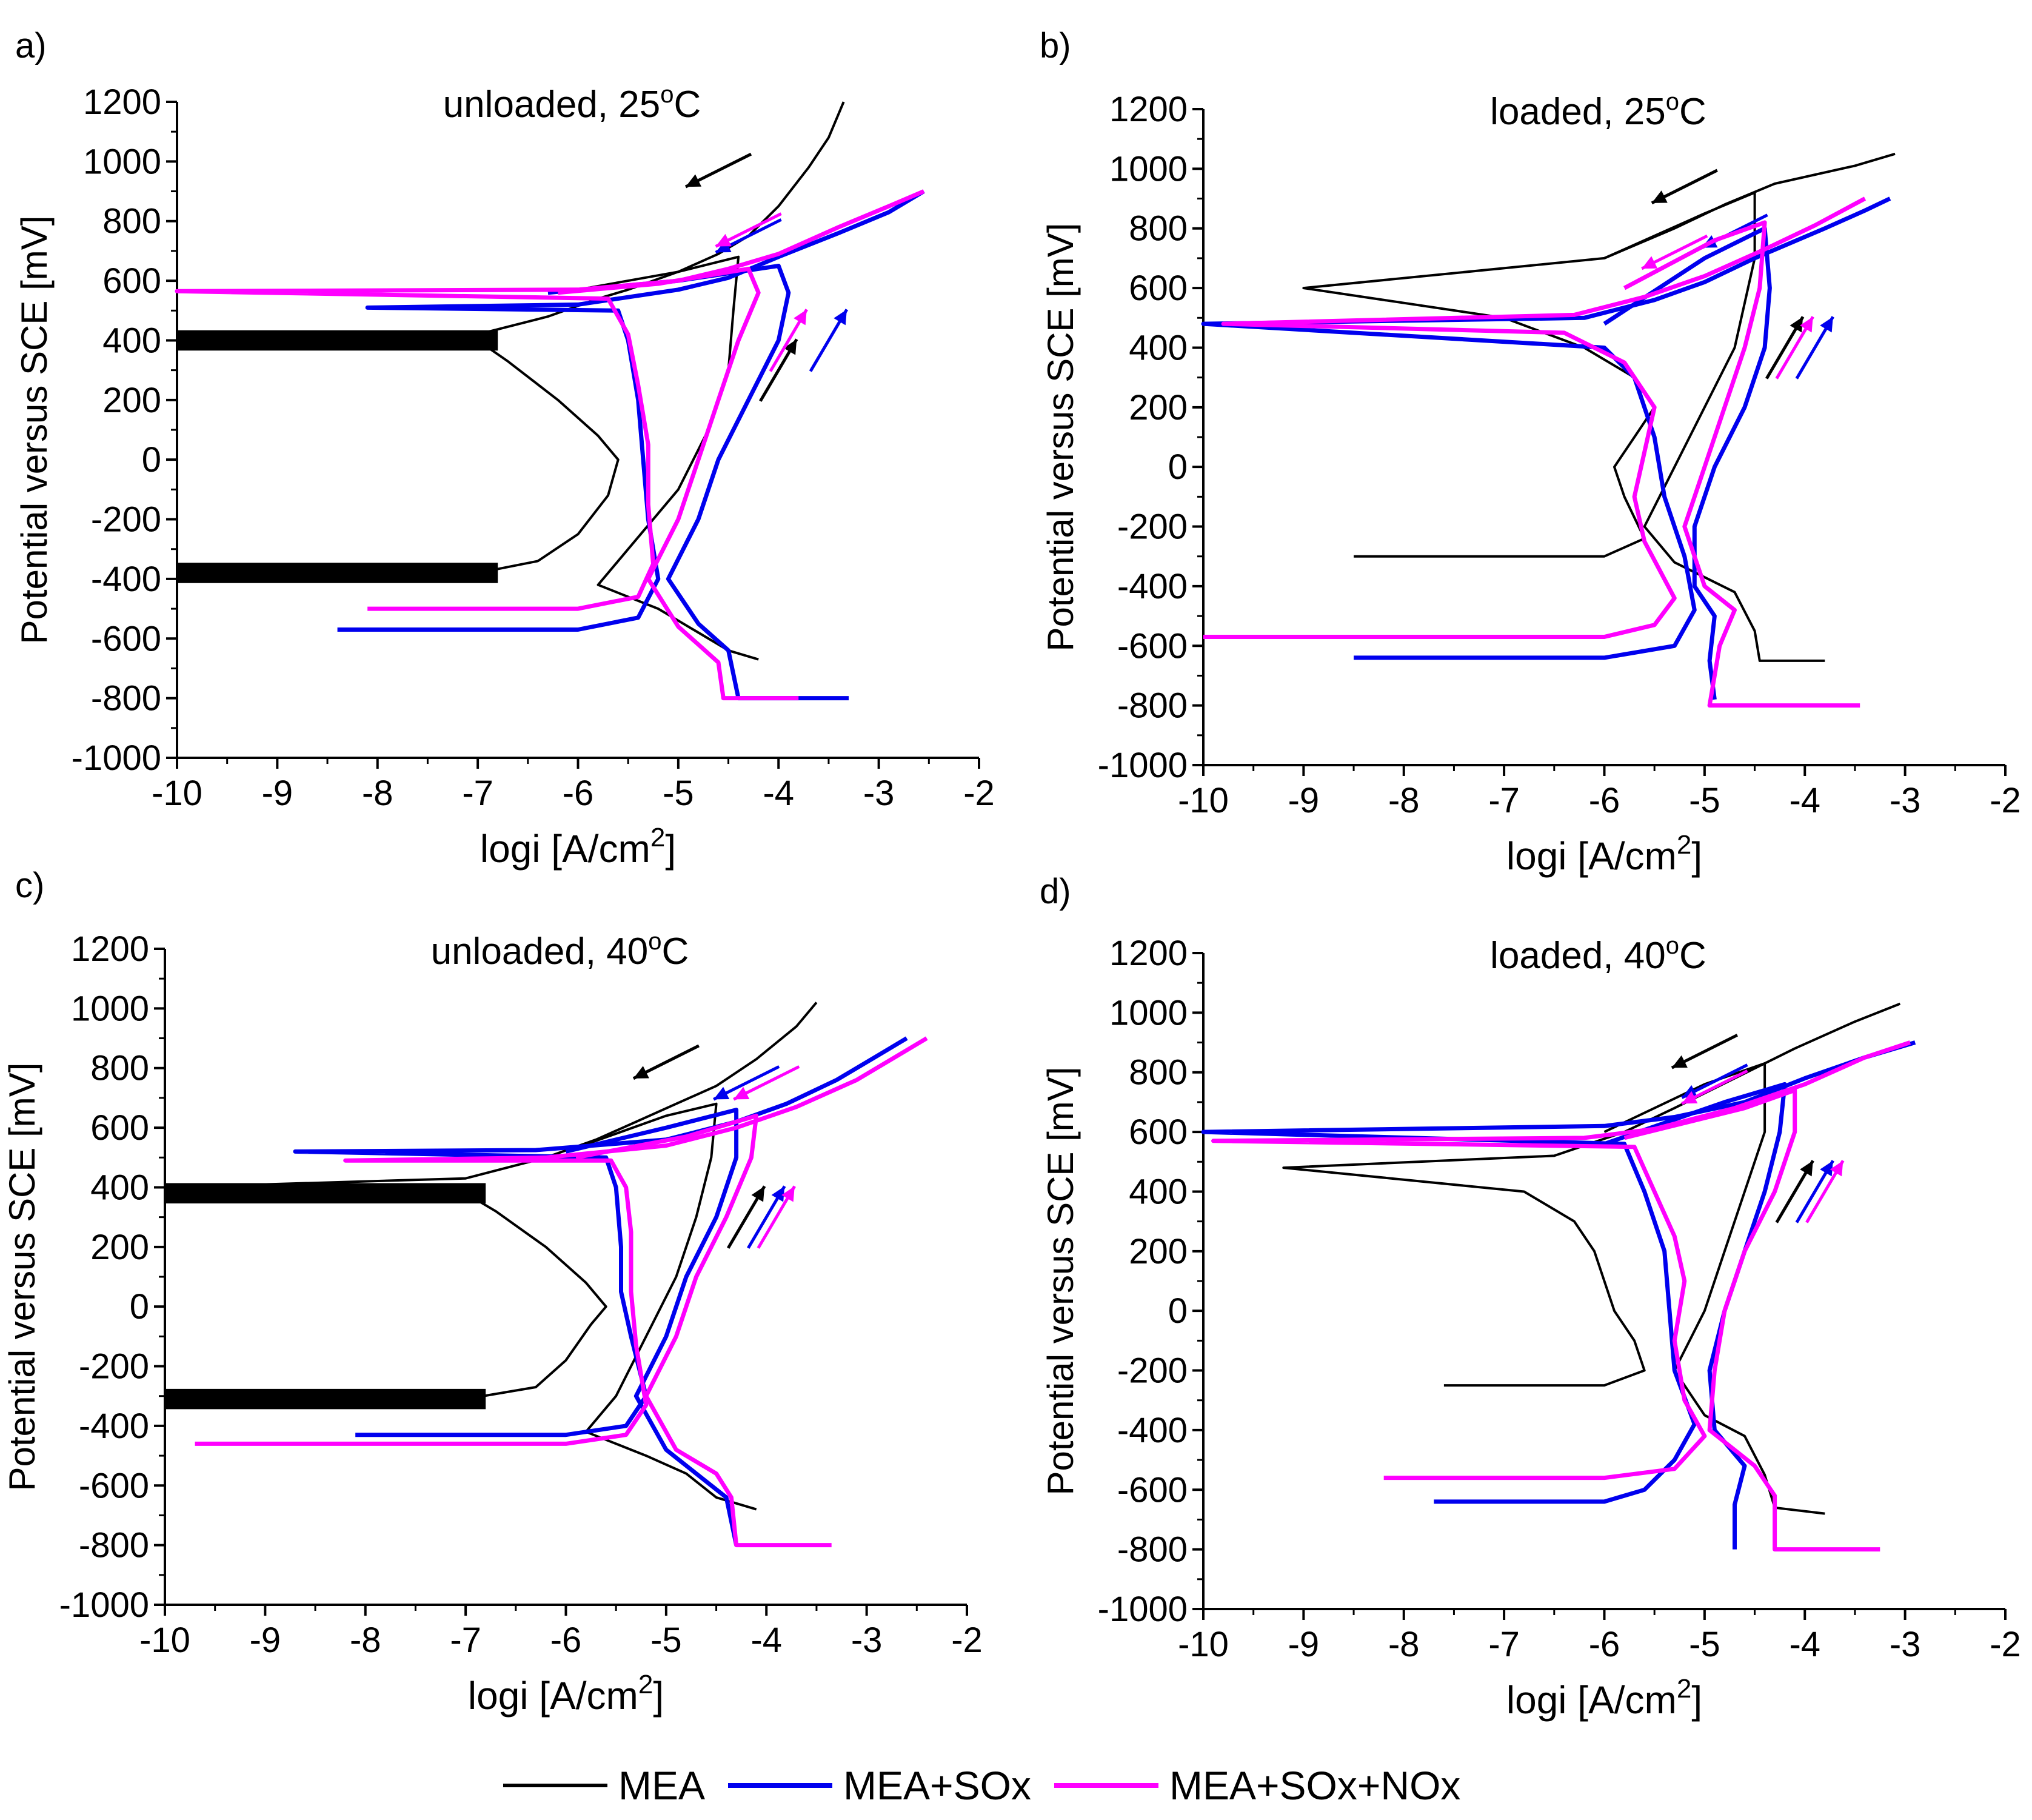 This screenshot has height=1820, width=2032. What do you see at coordinates (1257, 1785) in the screenshot?
I see `legend-item-mea-sox-nox: MEA+SOx+NOx` at bounding box center [1257, 1785].